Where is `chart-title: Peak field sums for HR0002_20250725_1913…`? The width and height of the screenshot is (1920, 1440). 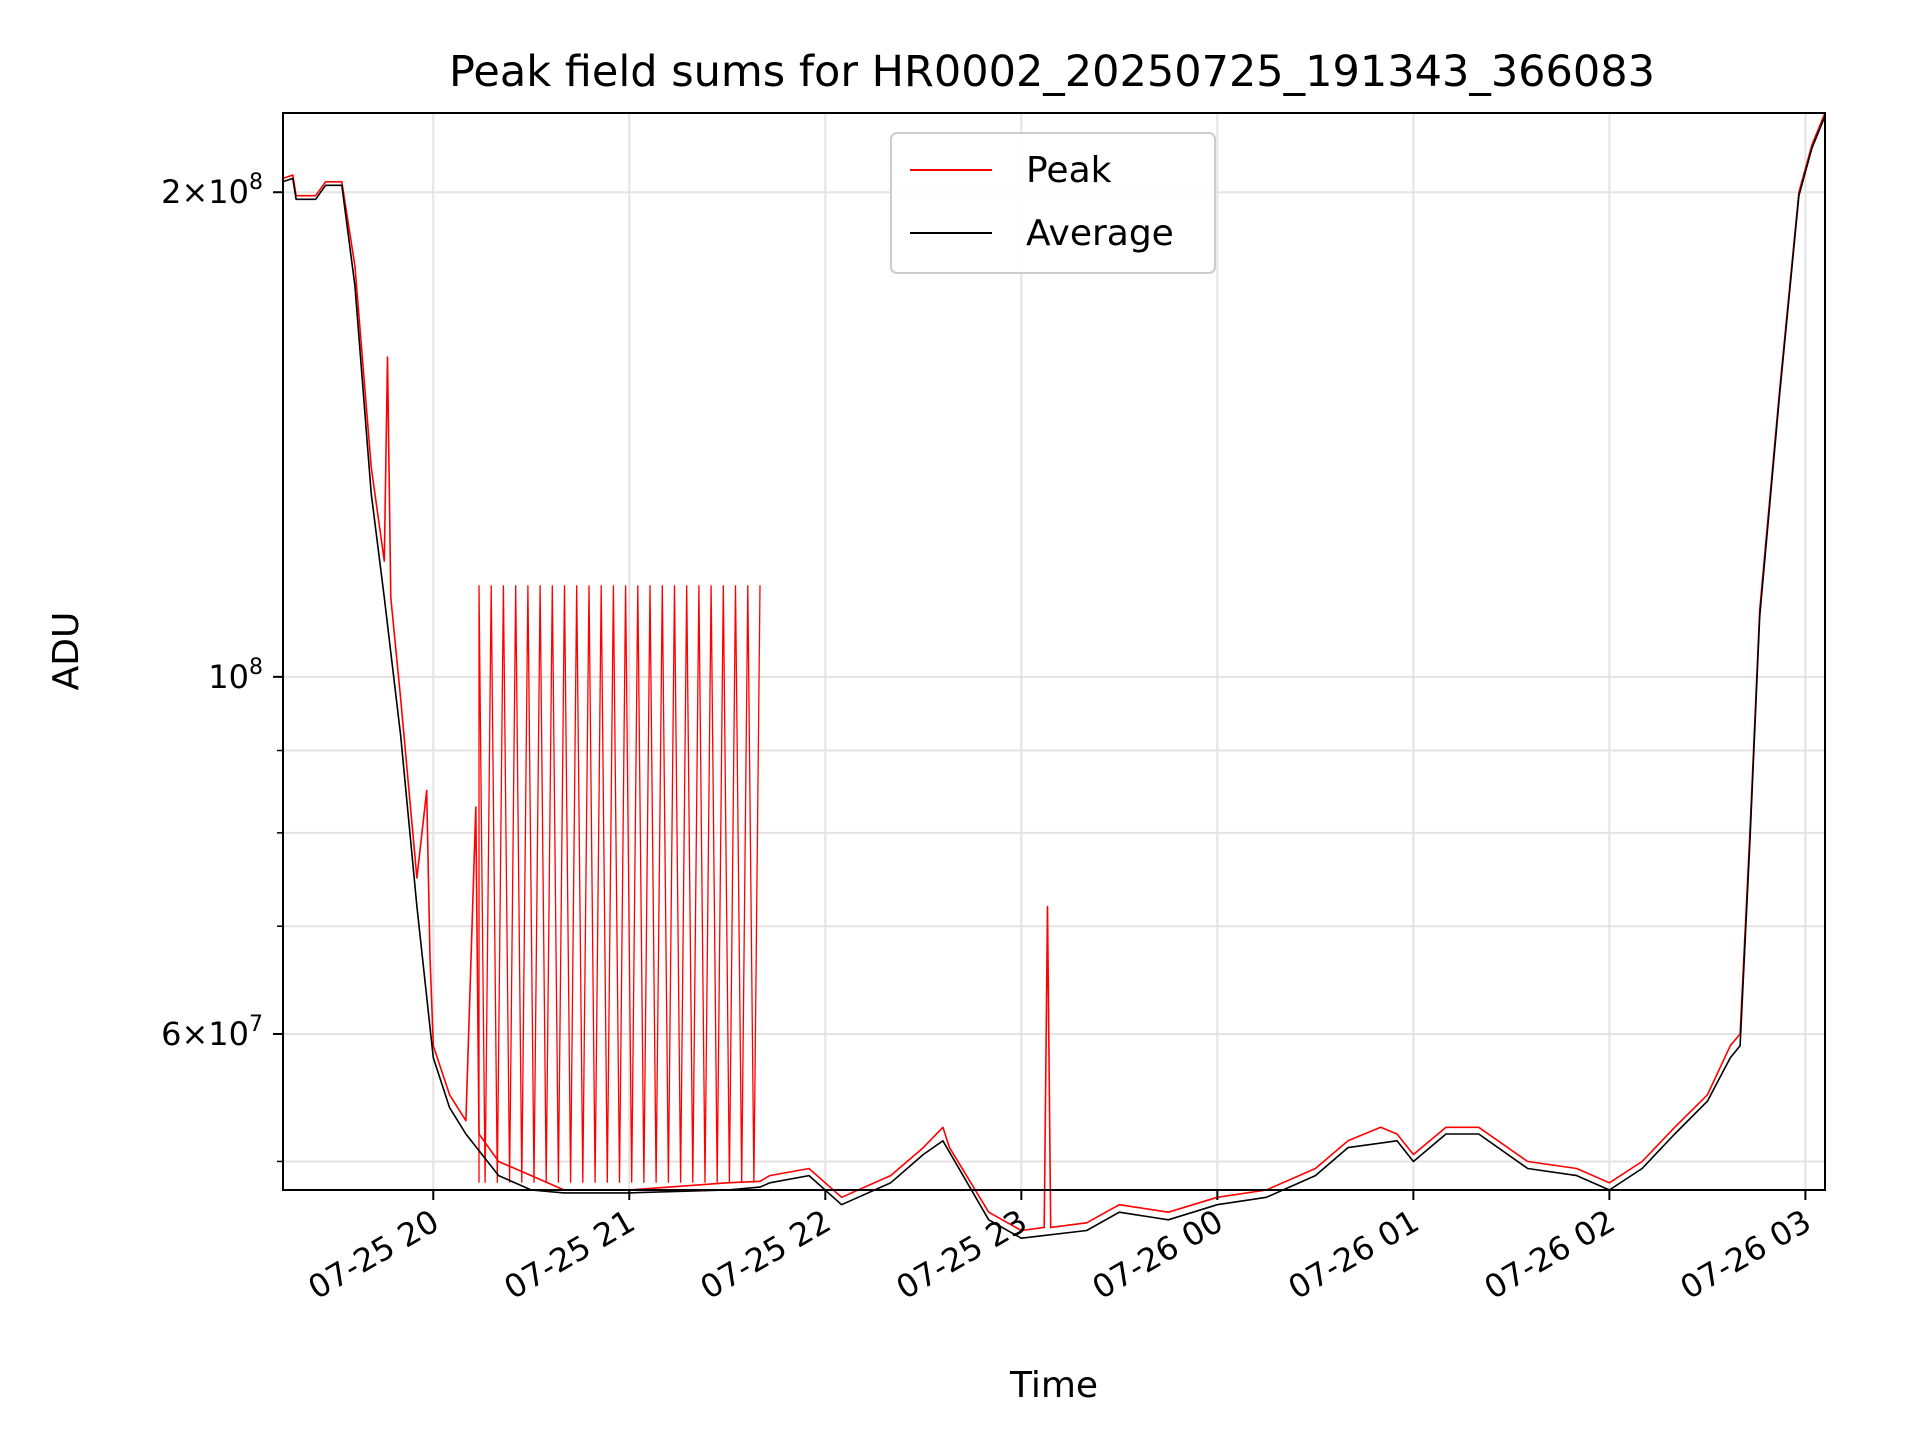
chart-title: Peak field sums for HR0002_20250725_1913… is located at coordinates (1052, 72).